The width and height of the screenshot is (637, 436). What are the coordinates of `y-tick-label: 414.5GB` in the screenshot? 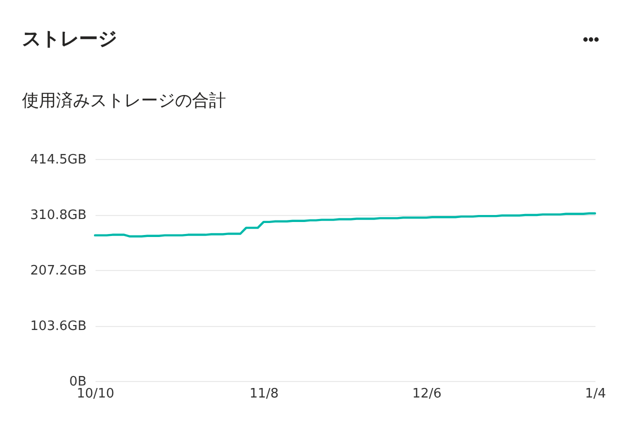 It's located at (58, 160).